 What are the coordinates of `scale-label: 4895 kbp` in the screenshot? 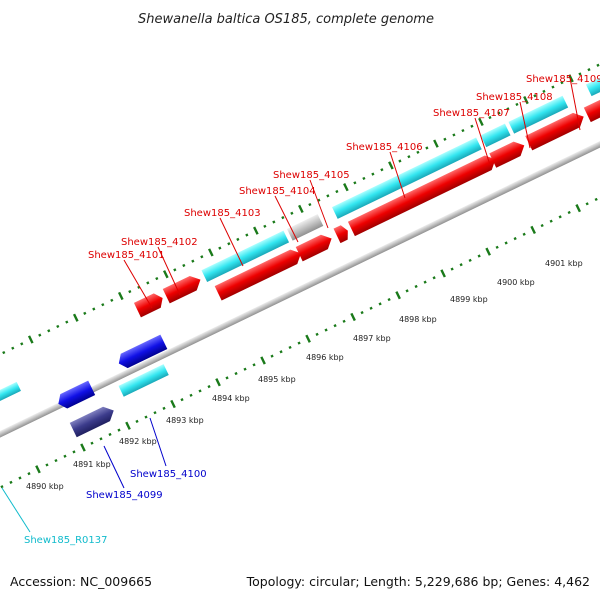 It's located at (277, 379).